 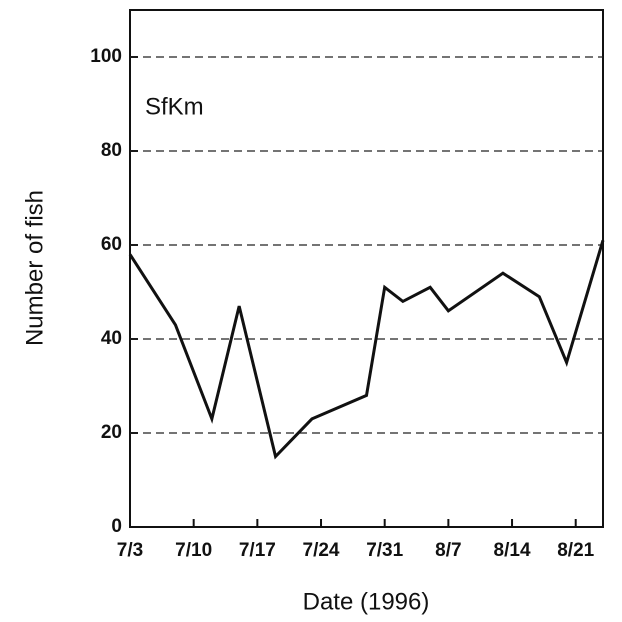 I want to click on x-tick-label: 7/24, so click(x=321, y=550).